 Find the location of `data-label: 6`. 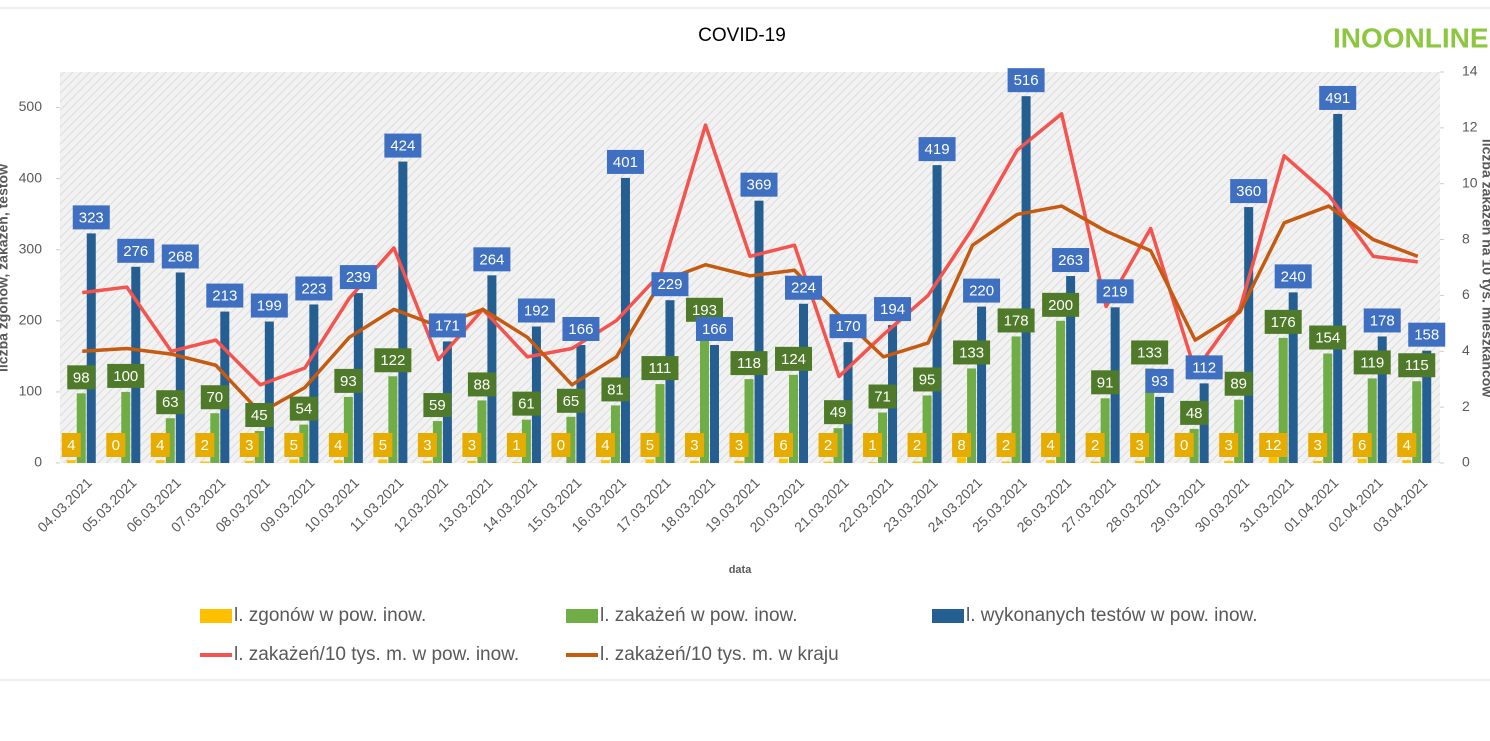

data-label: 6 is located at coordinates (784, 445).